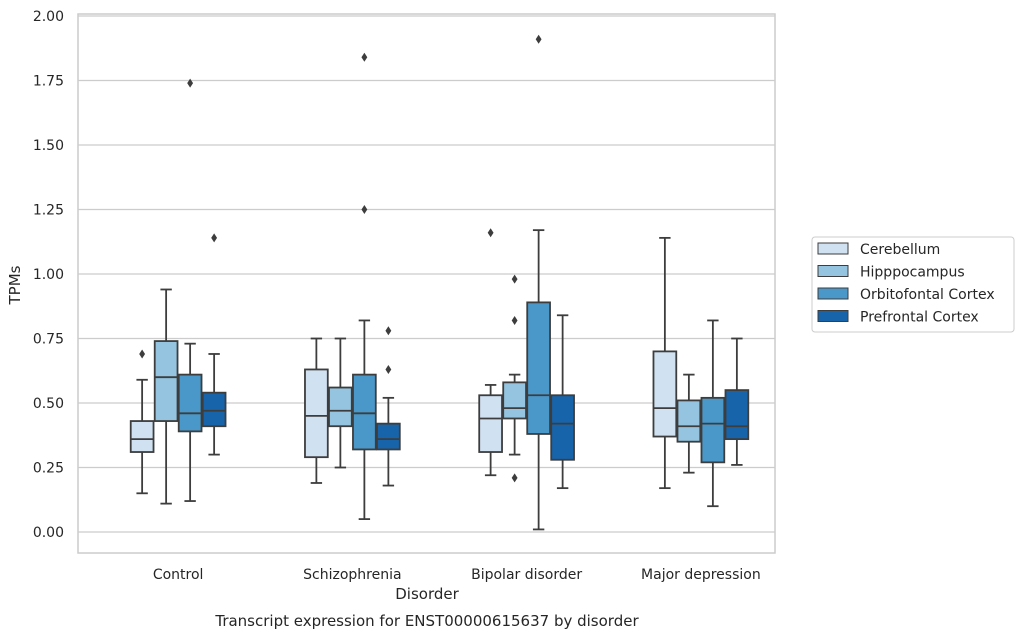 The image size is (1023, 639). Describe the element at coordinates (900, 250) in the screenshot. I see `legend-label: Cerebellum` at that location.